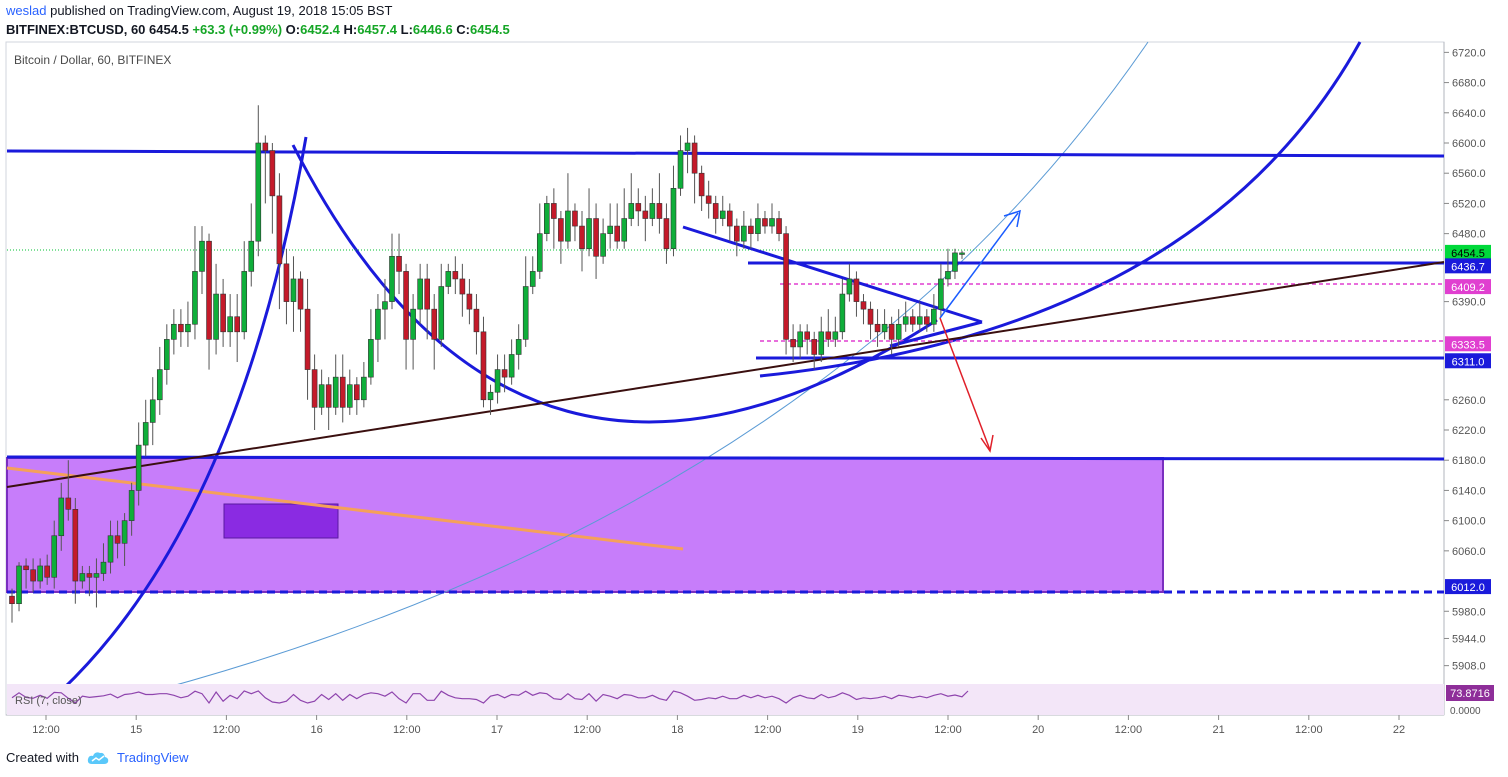  Describe the element at coordinates (1468, 345) in the screenshot. I see `price-label-text: 6333.5` at that location.